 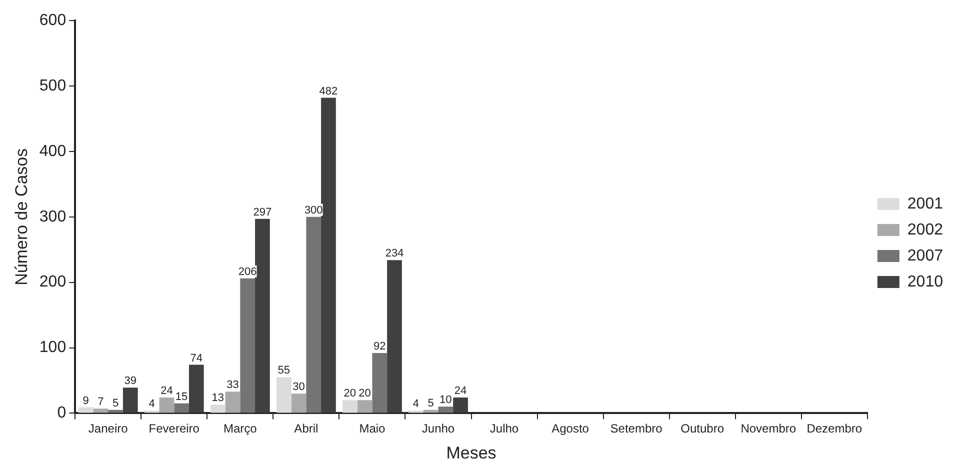 I want to click on x-tick-label: Novembro, so click(x=768, y=429).